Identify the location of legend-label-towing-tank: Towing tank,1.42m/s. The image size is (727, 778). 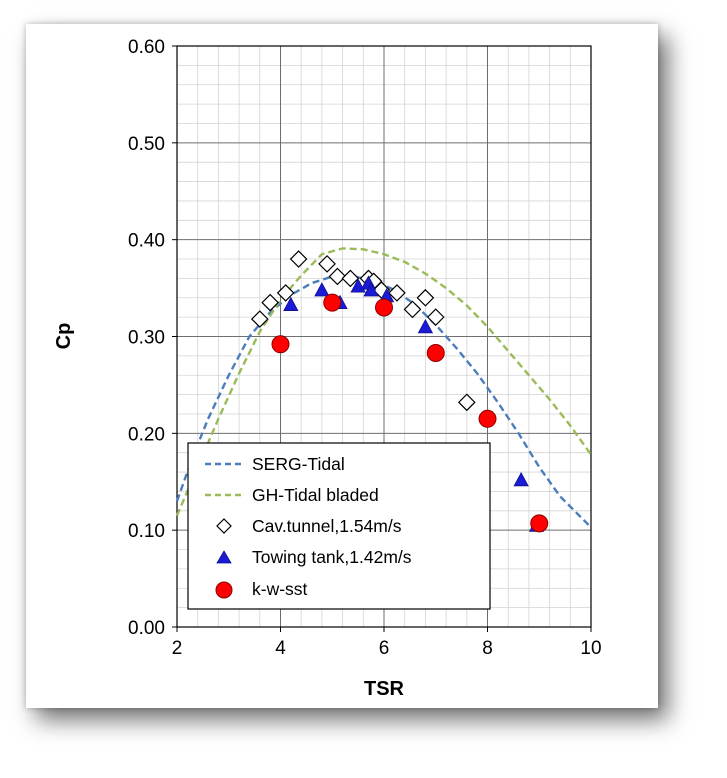
(332, 557).